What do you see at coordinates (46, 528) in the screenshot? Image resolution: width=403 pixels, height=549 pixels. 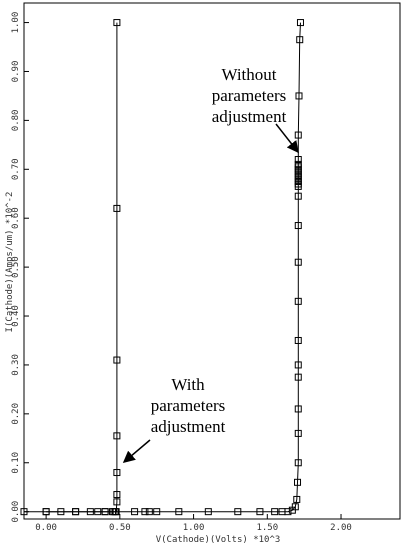 I see `x-tick-label: 0.00` at bounding box center [46, 528].